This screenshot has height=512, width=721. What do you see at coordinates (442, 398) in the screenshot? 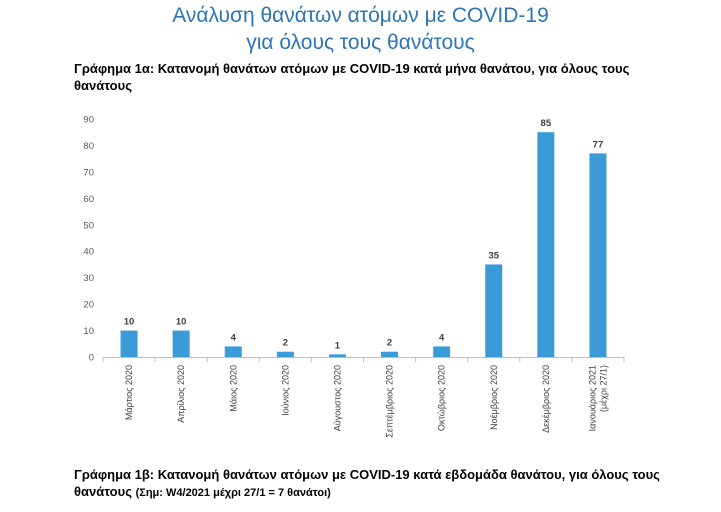
I see `x-tick-label: Οκτώβριος 2020` at bounding box center [442, 398].